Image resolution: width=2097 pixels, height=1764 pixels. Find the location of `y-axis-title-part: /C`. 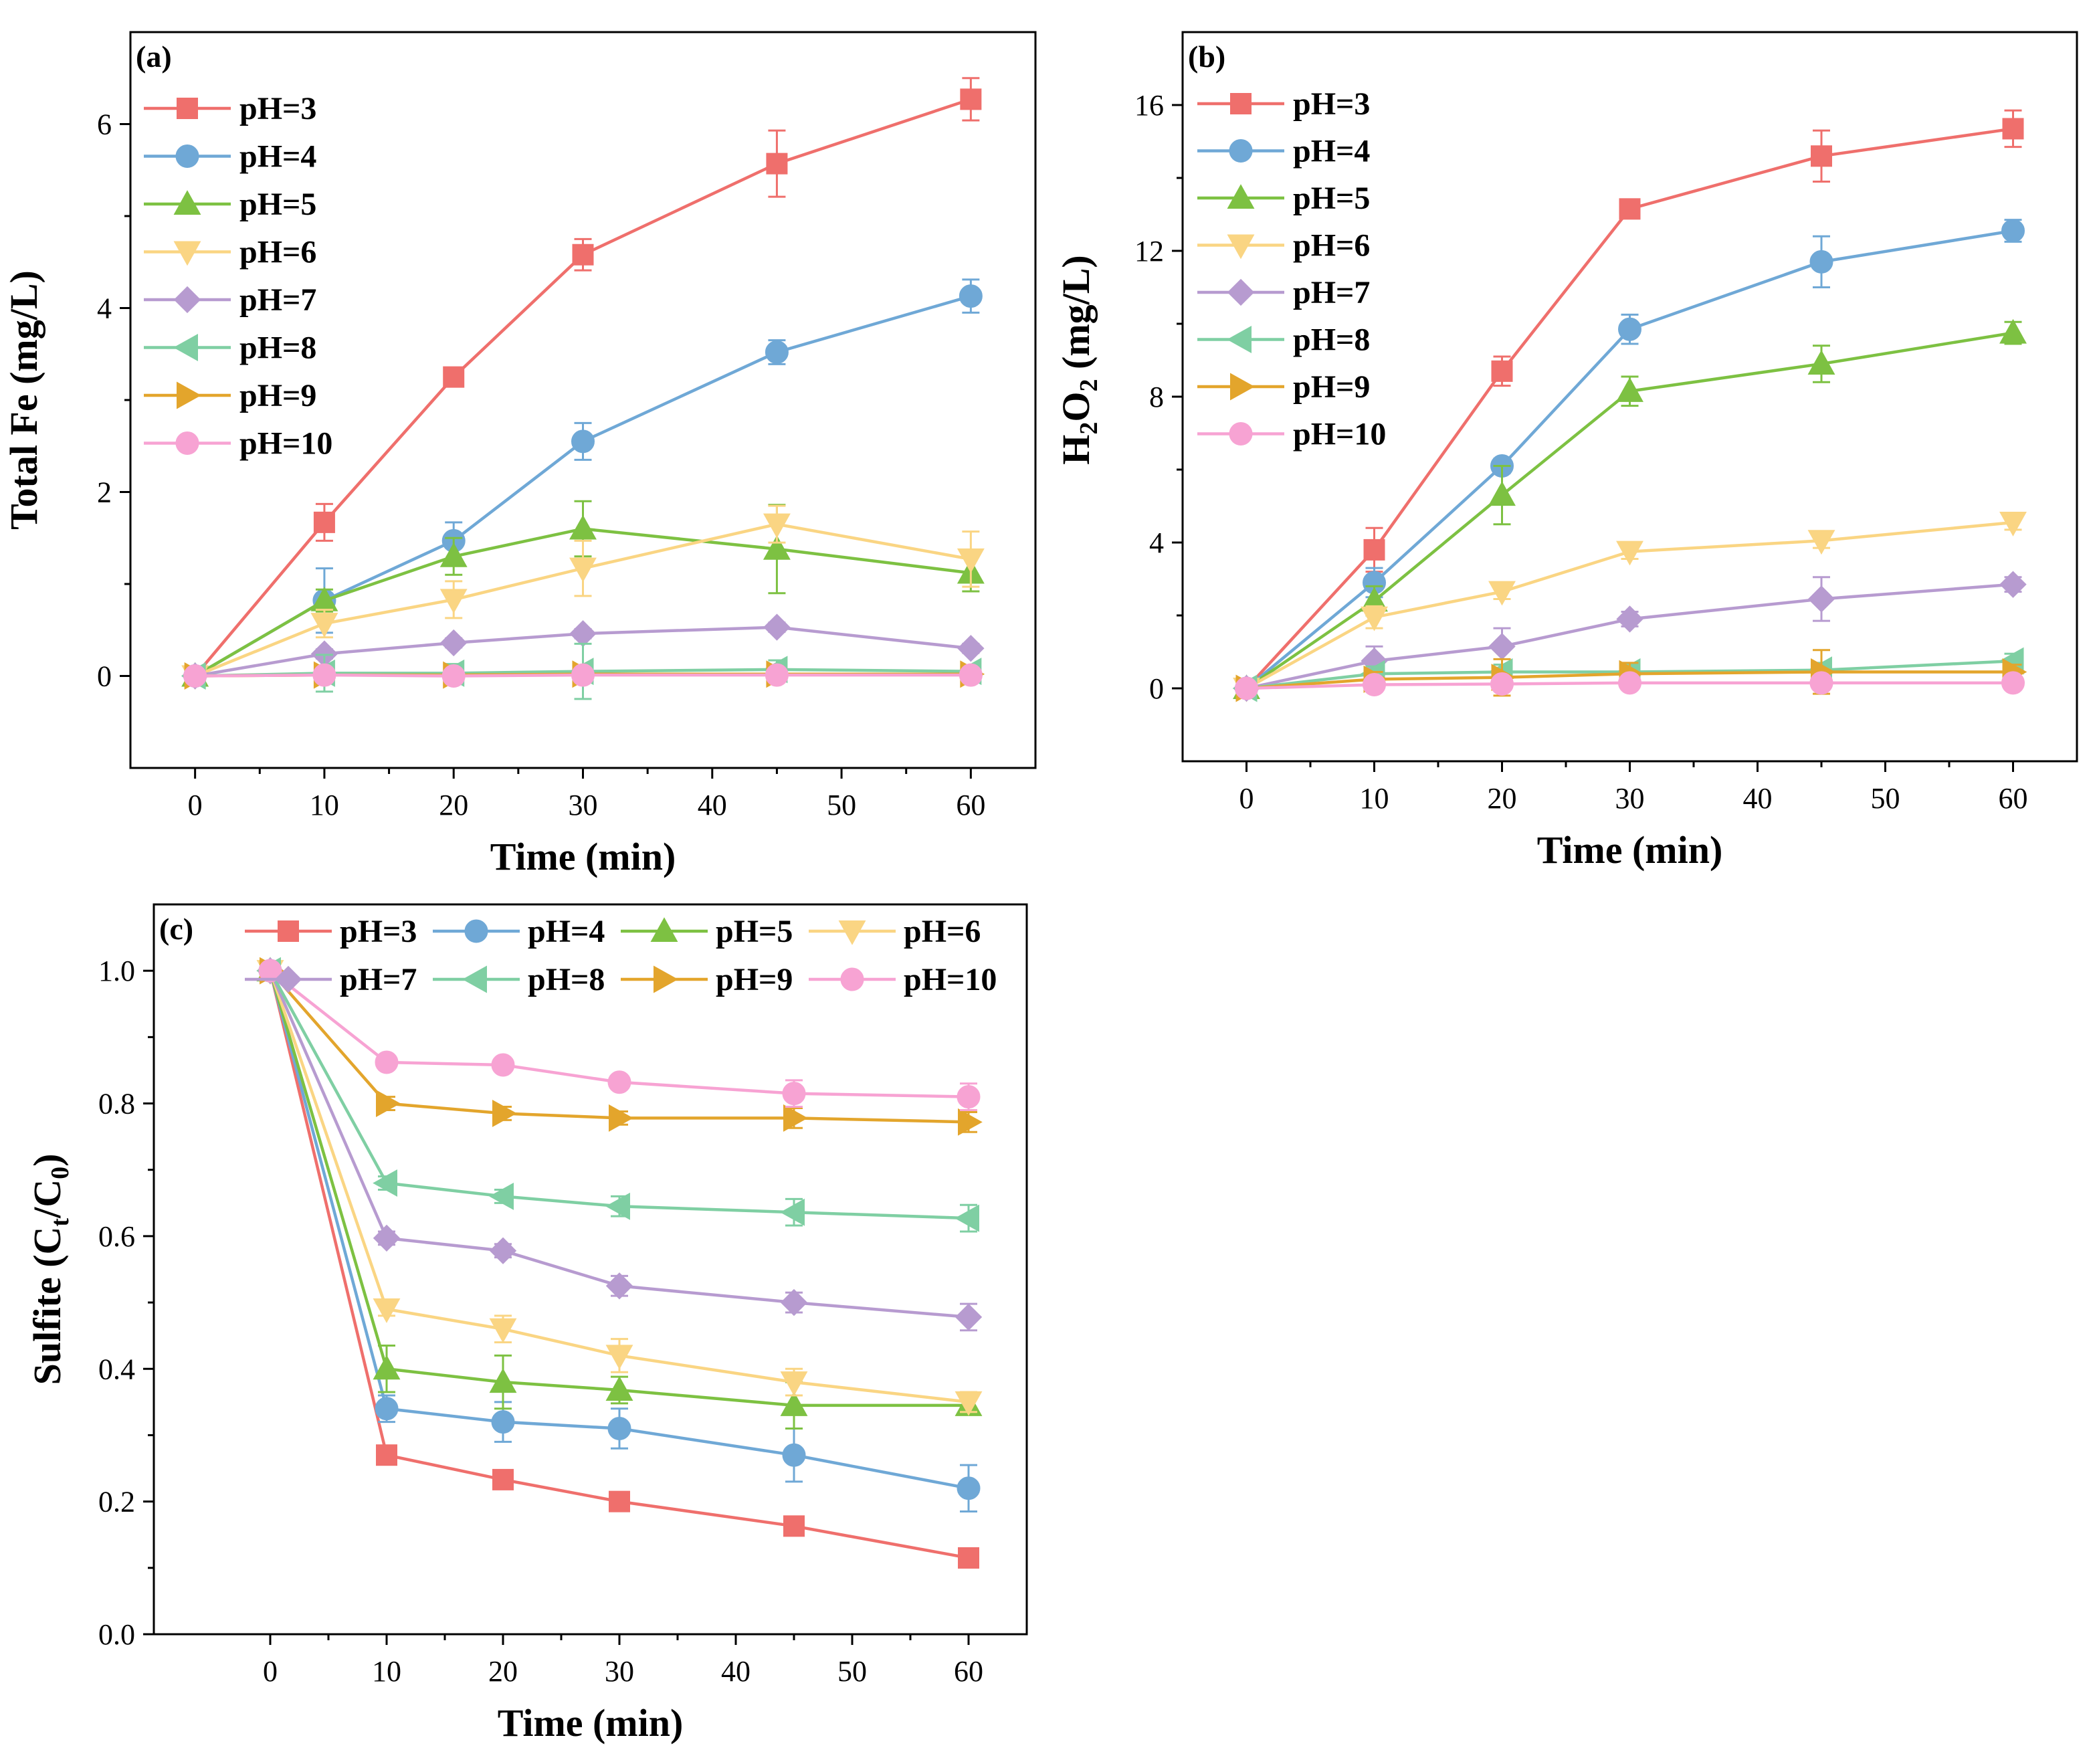

y-axis-title-part: /C is located at coordinates (47, 1199).